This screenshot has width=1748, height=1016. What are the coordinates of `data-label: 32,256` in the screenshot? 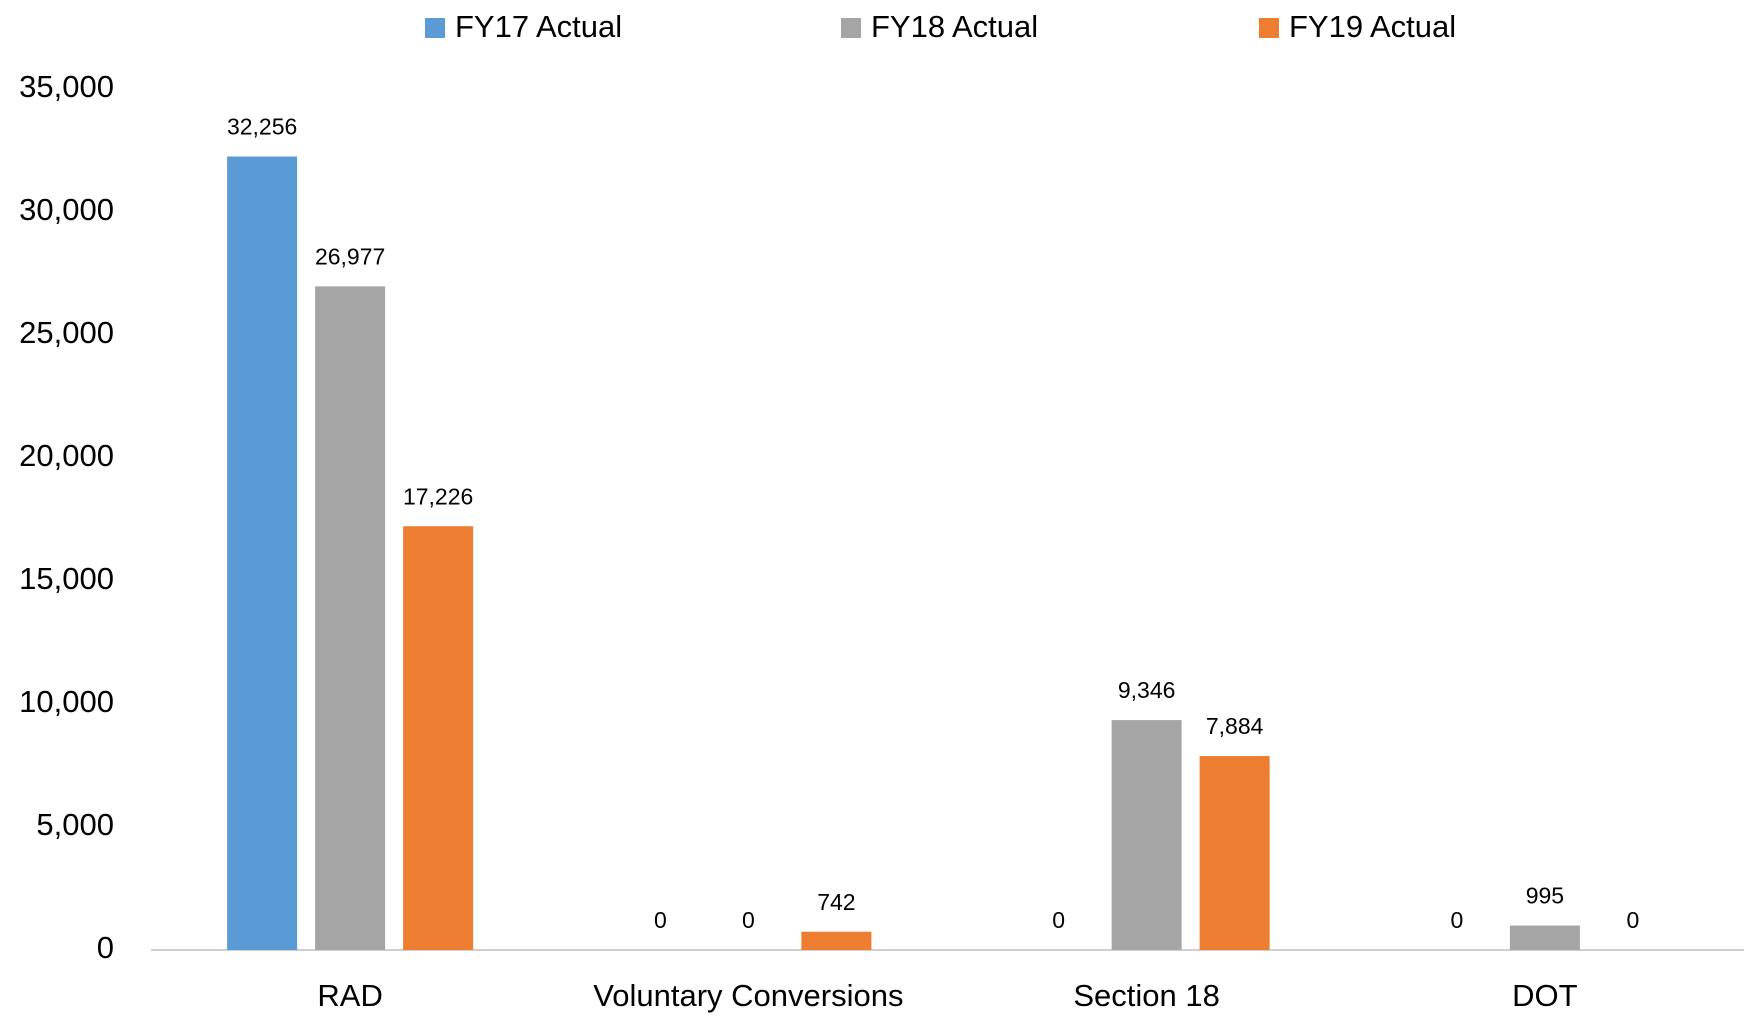 It's located at (262, 127).